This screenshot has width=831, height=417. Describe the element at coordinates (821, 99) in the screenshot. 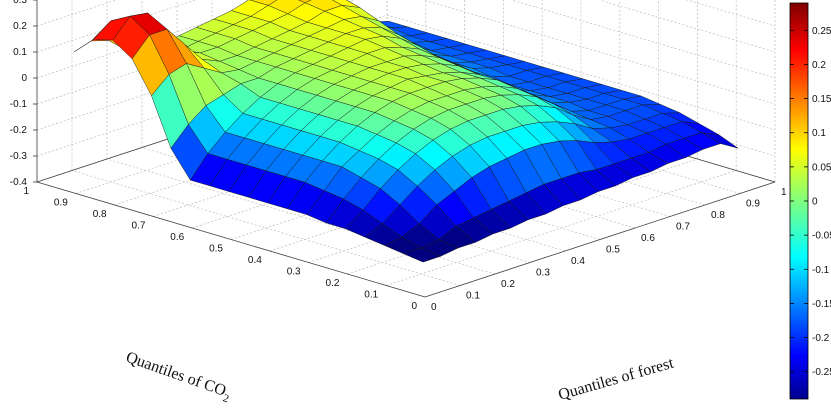

I see `colorbar-tick-label: 0.15` at that location.